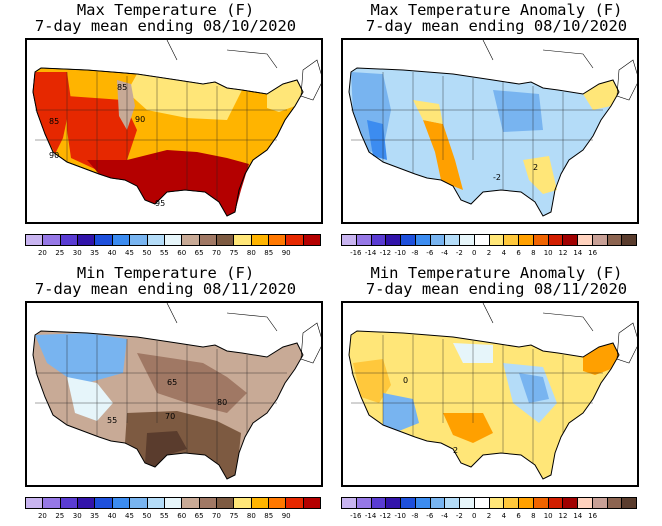  Describe the element at coordinates (81, 358) in the screenshot. I see `northwest-cool-region` at that location.